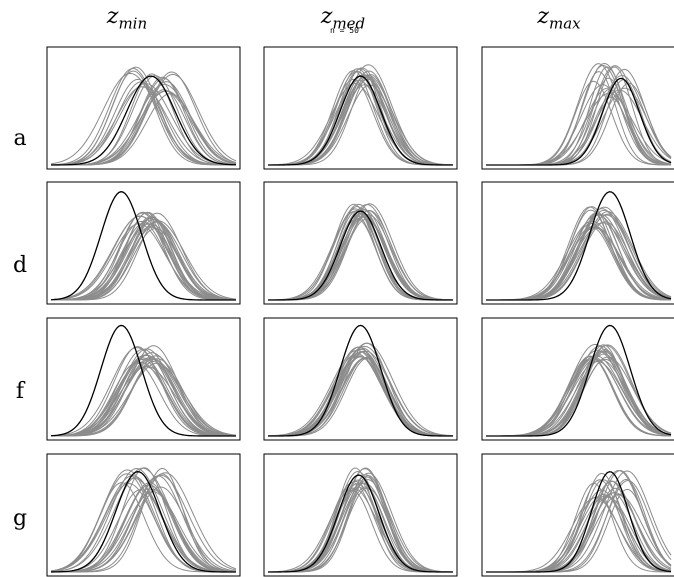 This screenshot has width=674, height=577. I want to click on panel-g-min, so click(143, 515).